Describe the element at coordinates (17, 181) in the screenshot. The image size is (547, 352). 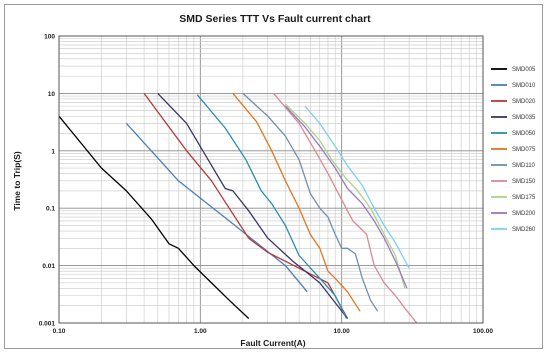
I see `y-axis-label: Time to Trip(S)` at that location.